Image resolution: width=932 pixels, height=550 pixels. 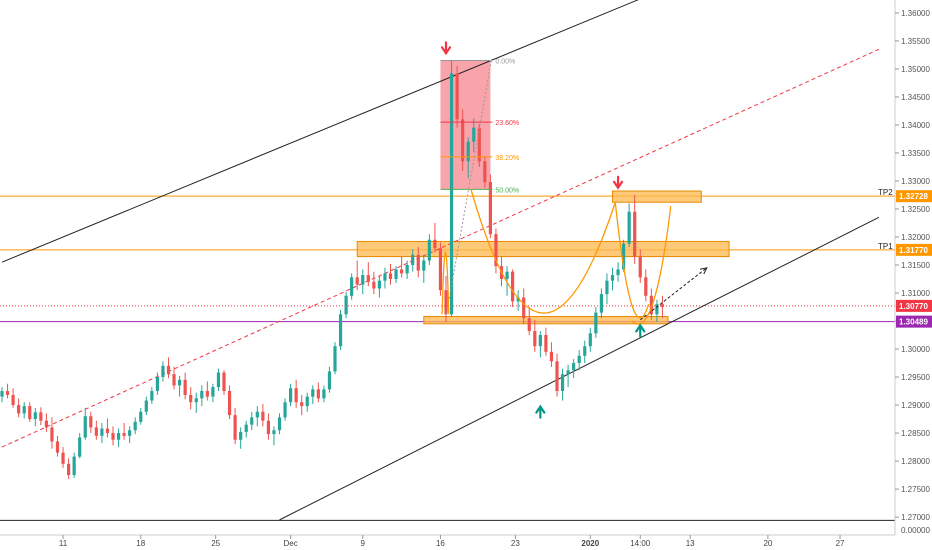 I want to click on x-tick-label: 25, so click(x=215, y=543).